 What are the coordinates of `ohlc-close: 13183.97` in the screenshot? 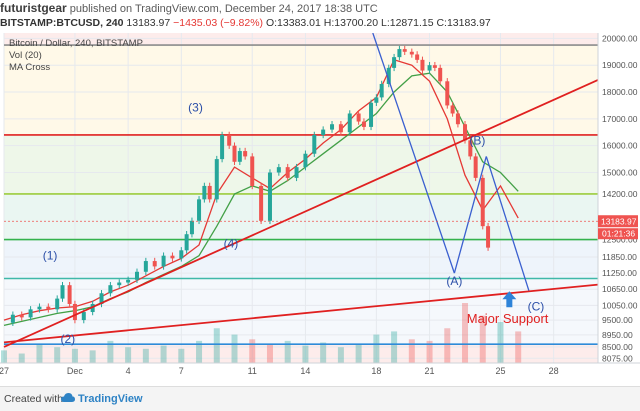 It's located at (468, 23).